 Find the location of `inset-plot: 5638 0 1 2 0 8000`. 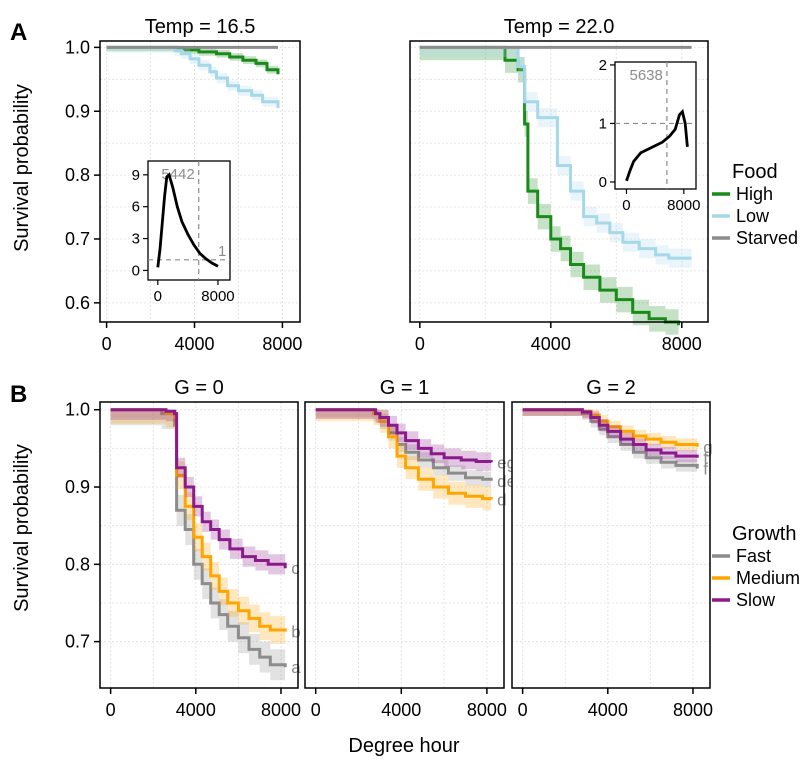

inset-plot: 5638 0 1 2 0 8000 is located at coordinates (650, 135).